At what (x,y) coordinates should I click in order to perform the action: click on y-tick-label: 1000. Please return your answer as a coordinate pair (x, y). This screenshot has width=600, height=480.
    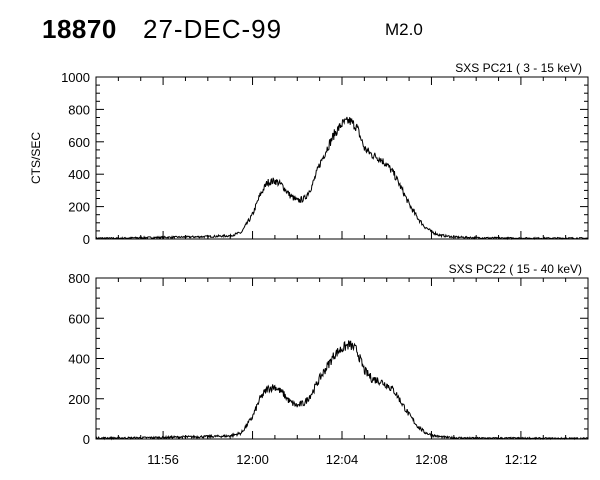
    Looking at the image, I should click on (75, 77).